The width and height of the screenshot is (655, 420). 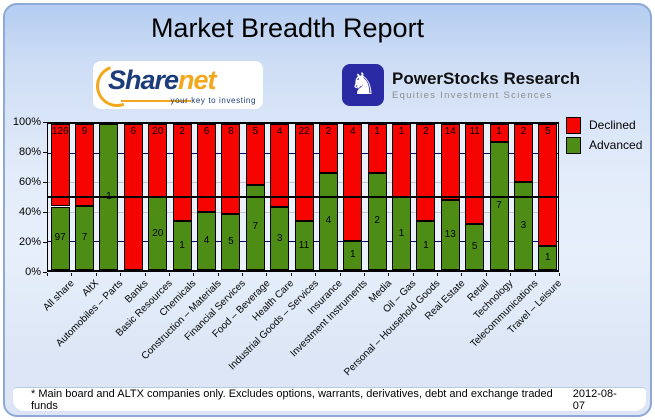 I want to click on y-axis-label: 0%, so click(x=33, y=272).